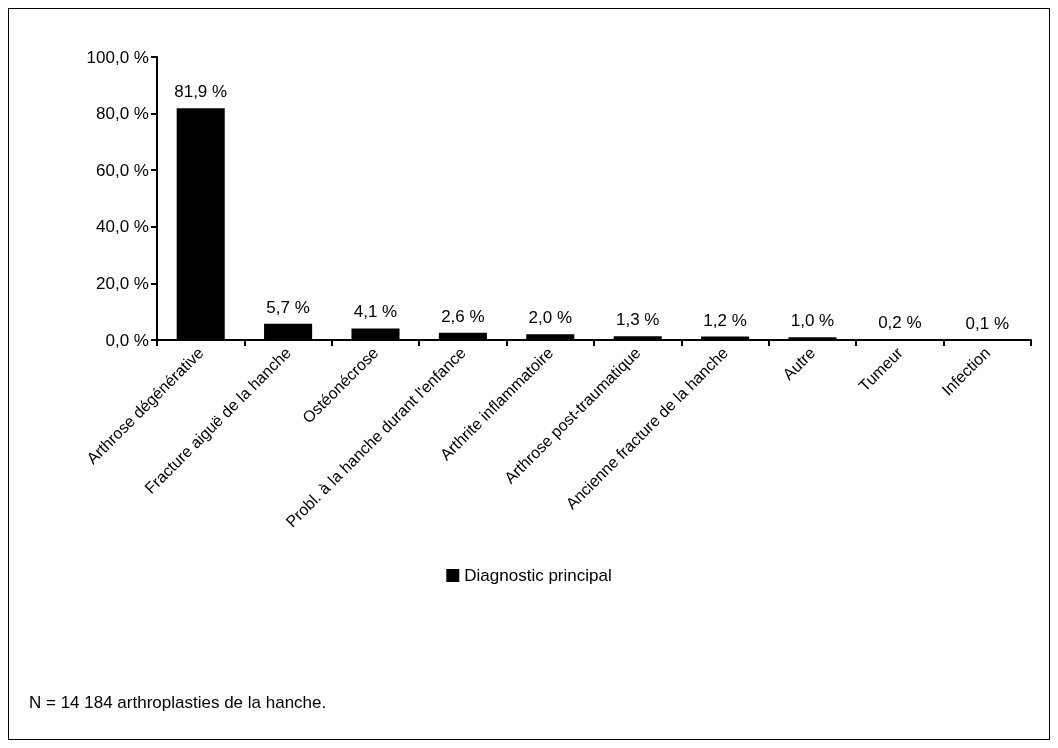  What do you see at coordinates (463, 316) in the screenshot?
I see `data-label: 2,6 %` at bounding box center [463, 316].